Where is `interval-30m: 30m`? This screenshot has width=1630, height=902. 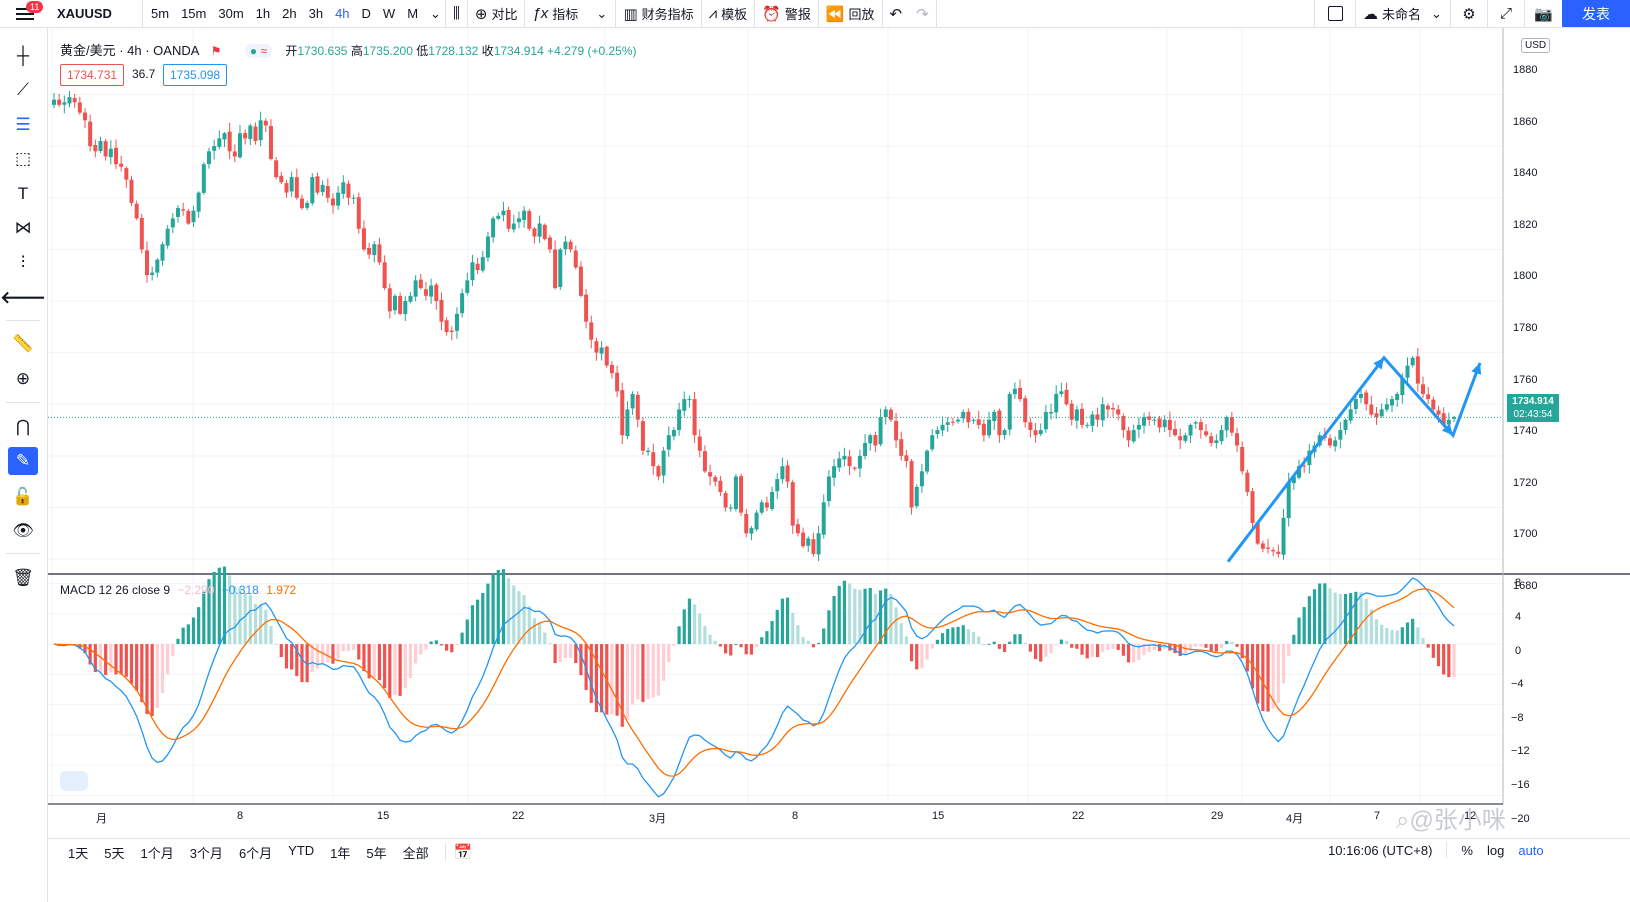
interval-30m: 30m is located at coordinates (231, 13).